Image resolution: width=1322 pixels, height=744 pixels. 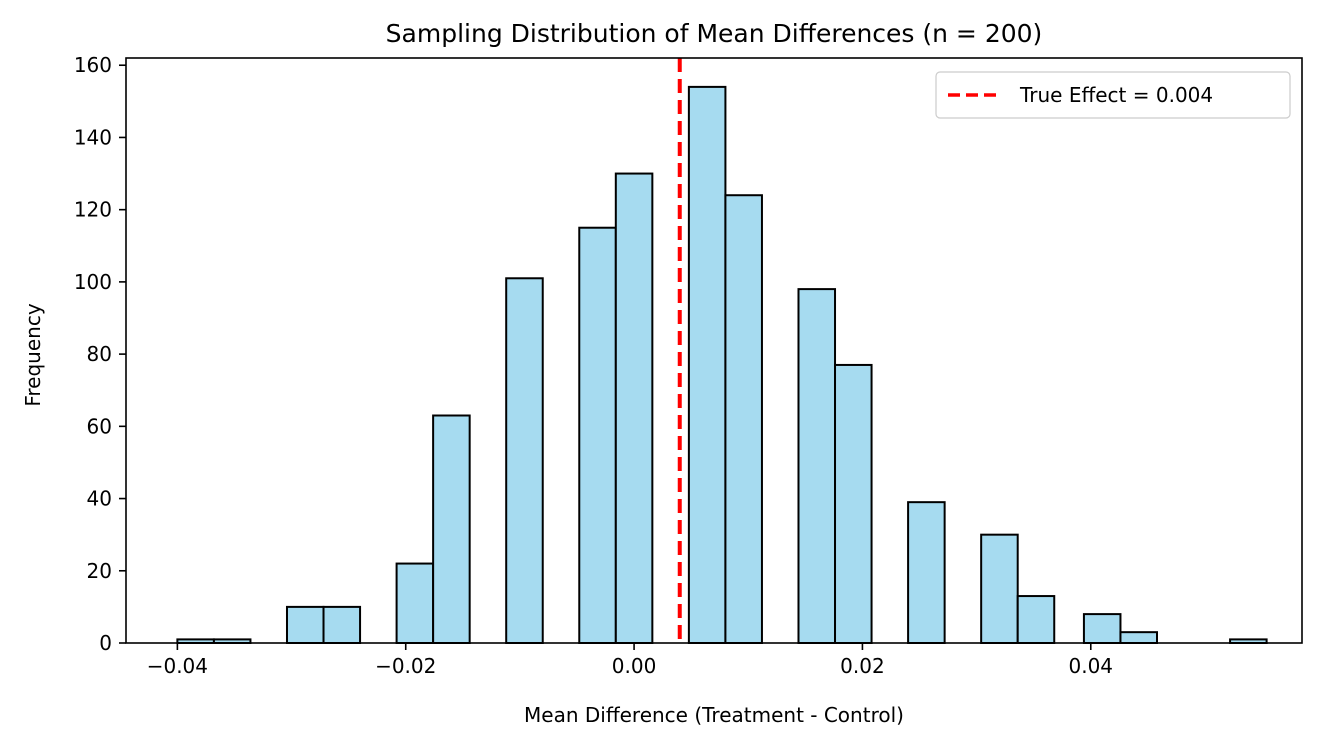 What do you see at coordinates (99, 571) in the screenshot?
I see `y-tick-label: 20` at bounding box center [99, 571].